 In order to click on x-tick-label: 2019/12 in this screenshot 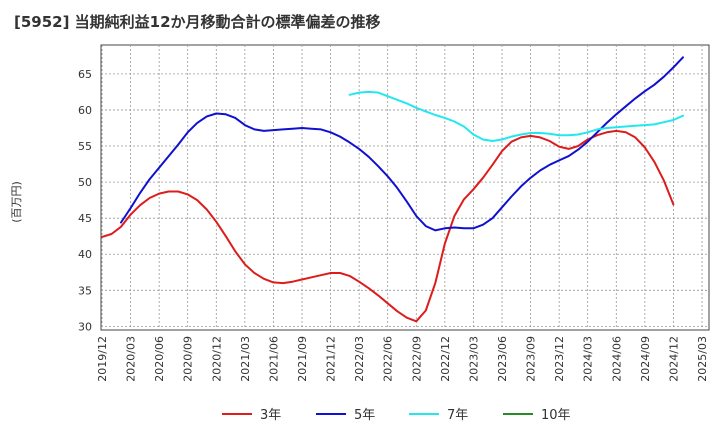, I will do `click(102, 359)`.